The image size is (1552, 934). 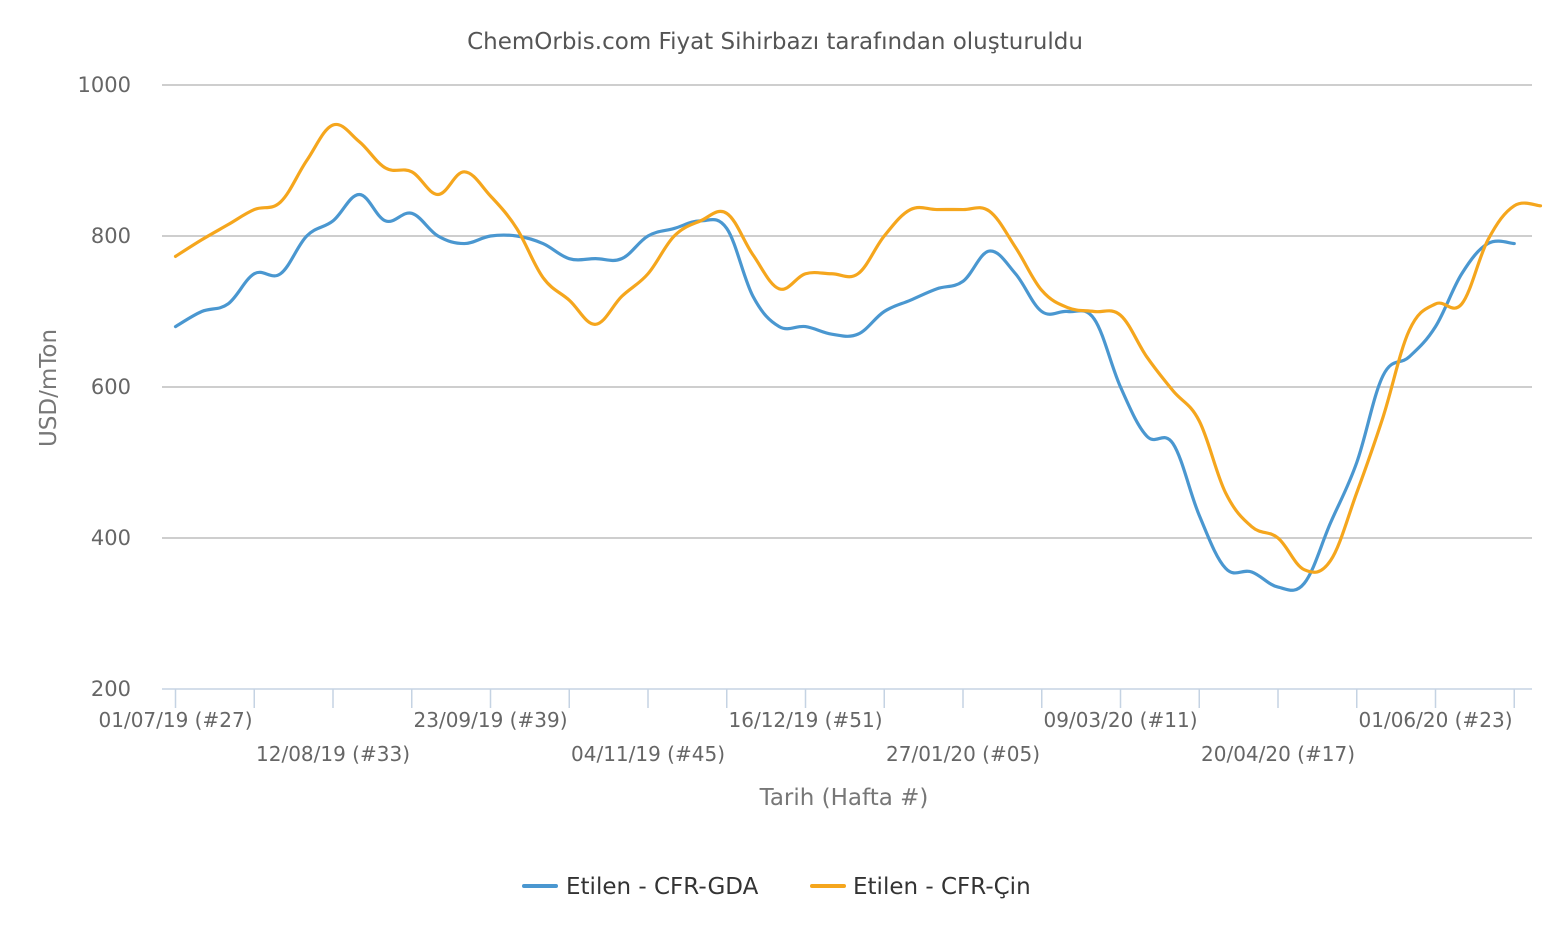 What do you see at coordinates (111, 538) in the screenshot?
I see `y-tick-label: 400` at bounding box center [111, 538].